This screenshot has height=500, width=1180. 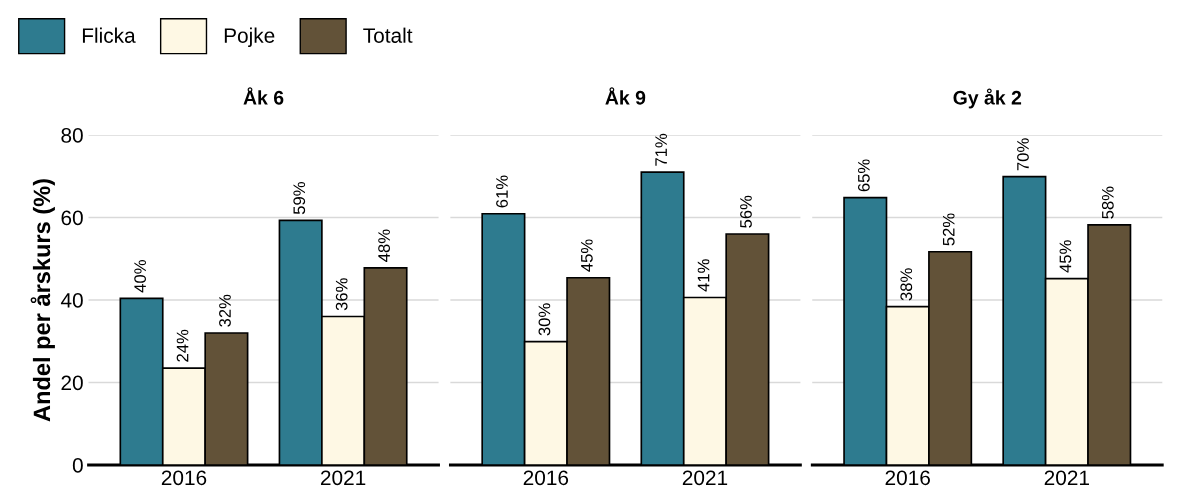 What do you see at coordinates (72, 135) in the screenshot?
I see `y-tick-label: 80` at bounding box center [72, 135].